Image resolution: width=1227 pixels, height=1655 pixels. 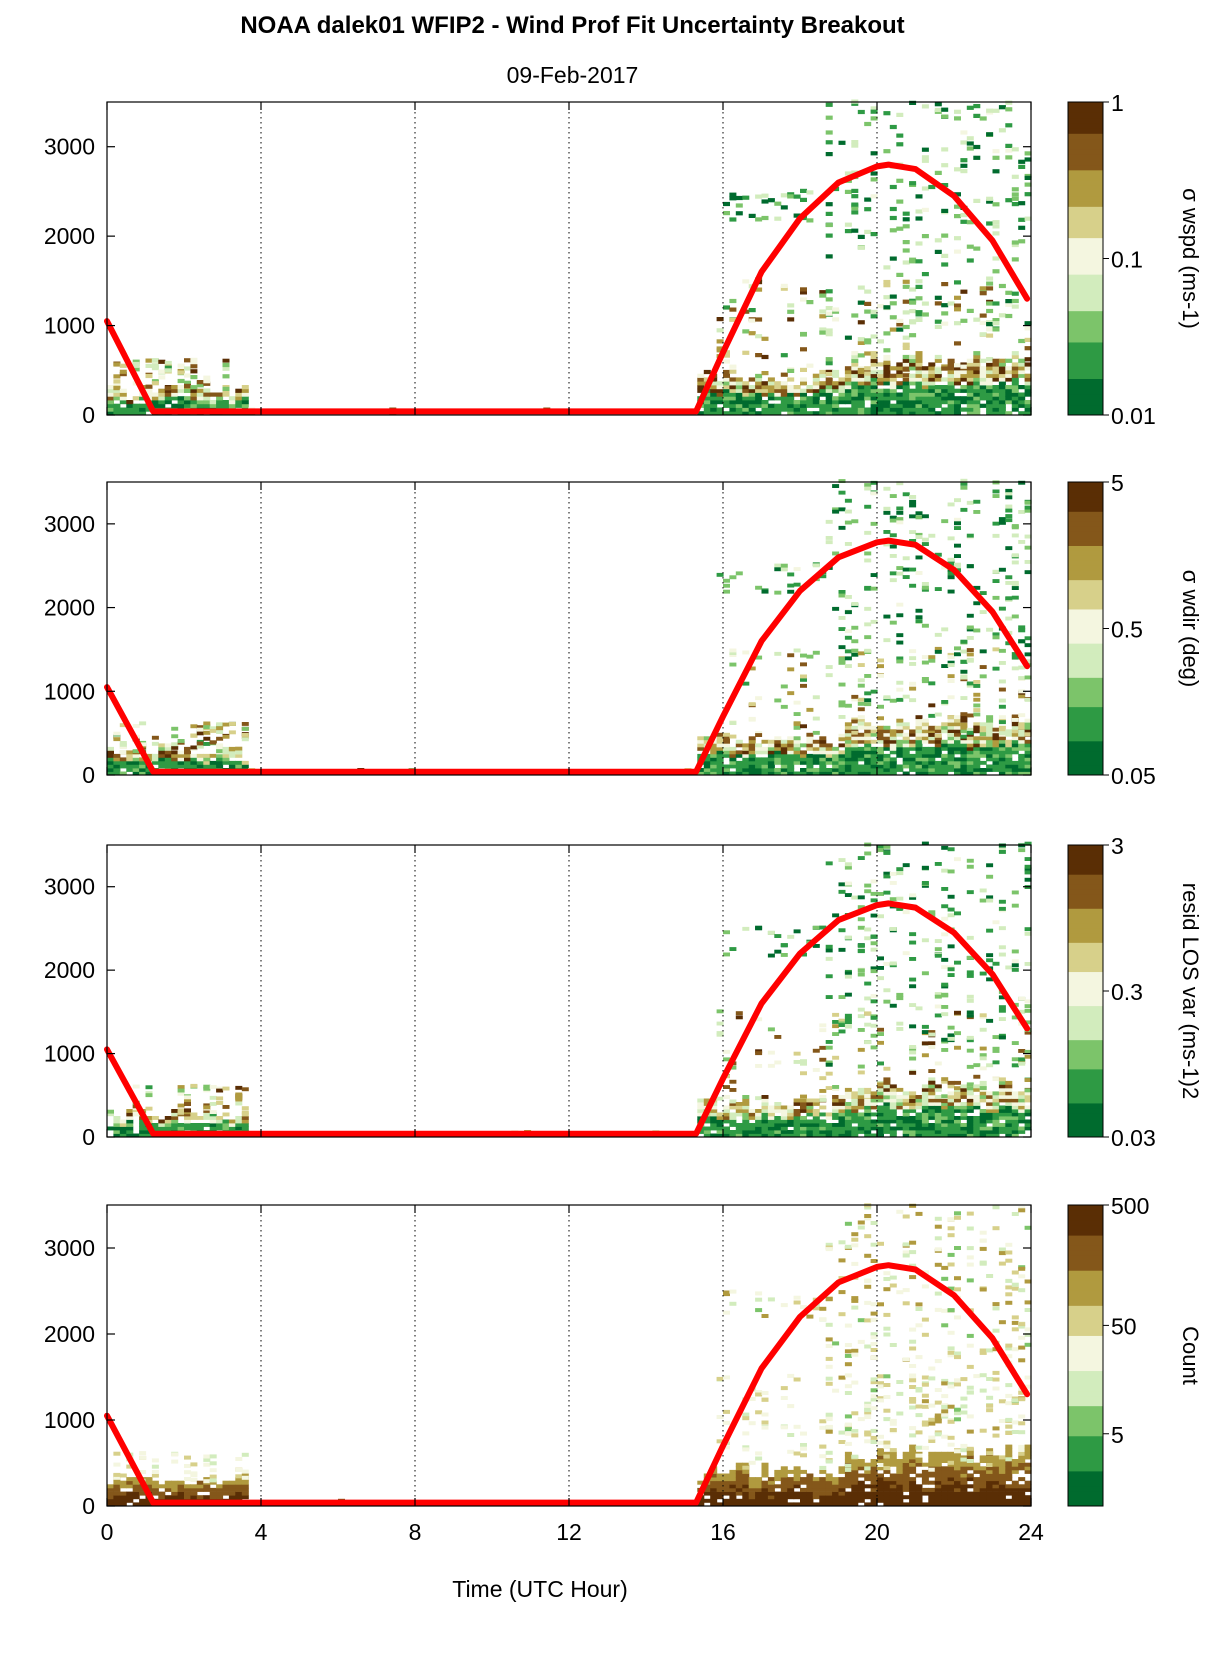 I want to click on y-tick-label: 0, so click(x=88, y=775).